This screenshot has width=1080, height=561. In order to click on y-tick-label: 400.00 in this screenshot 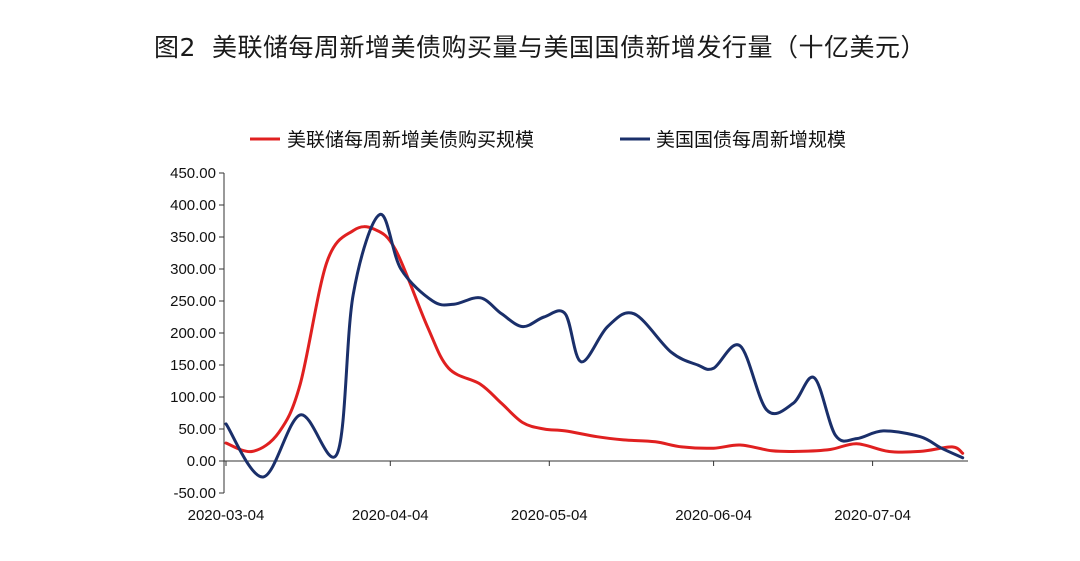, I will do `click(193, 205)`.